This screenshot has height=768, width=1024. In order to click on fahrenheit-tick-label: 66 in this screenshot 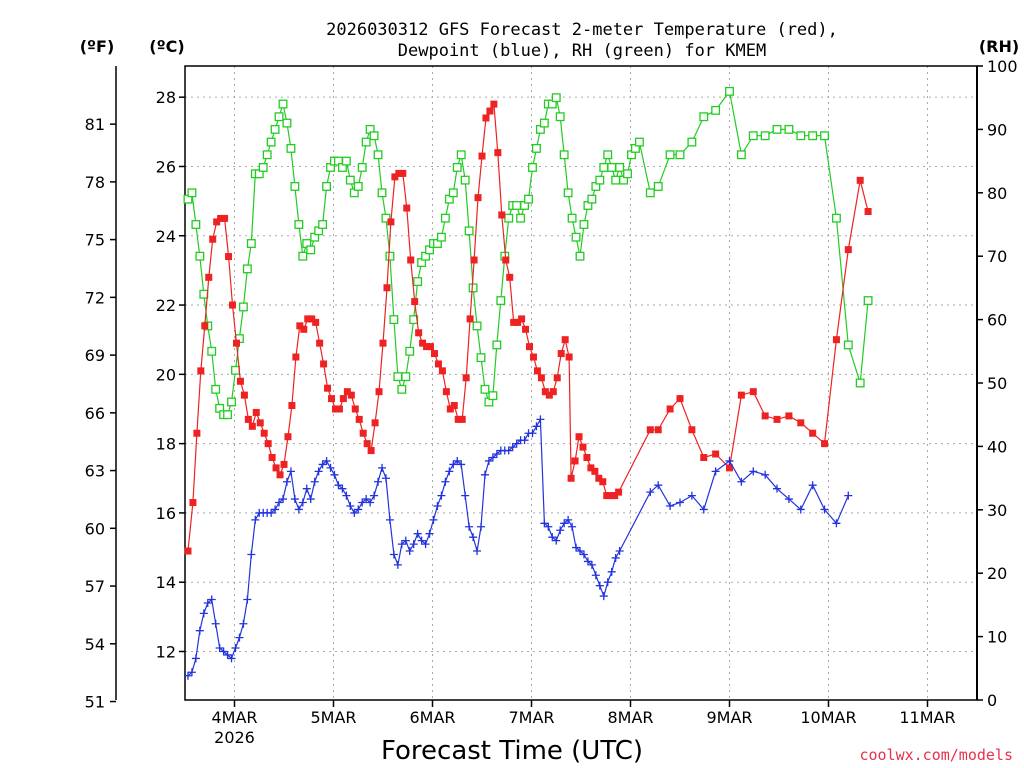, I will do `click(95, 413)`.